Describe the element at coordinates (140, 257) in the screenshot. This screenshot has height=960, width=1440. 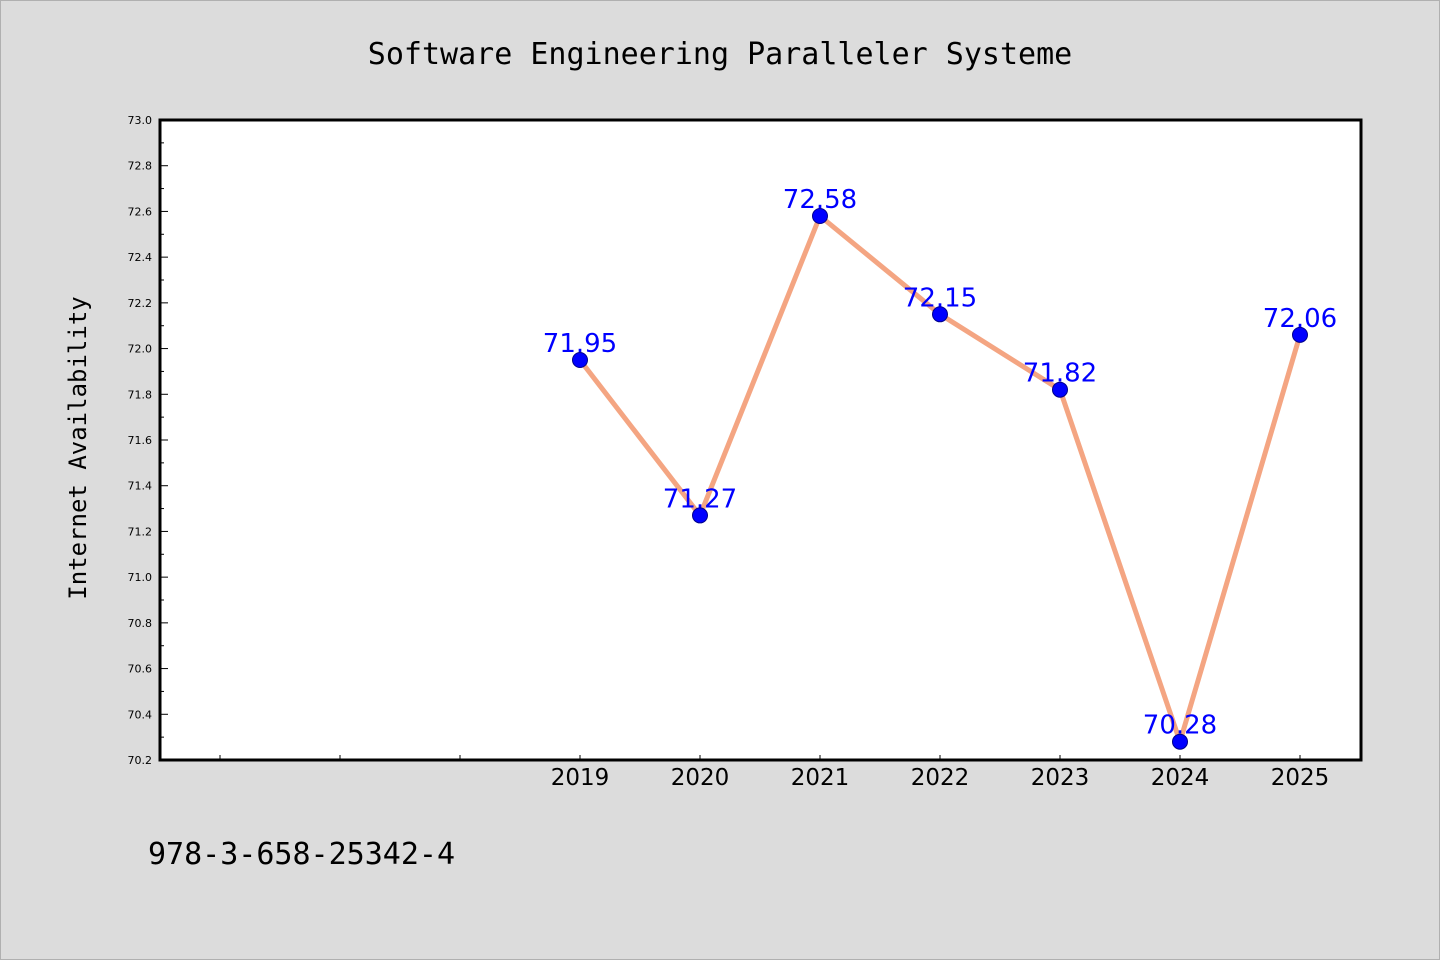
I see `y-tick-label: 72.4` at that location.